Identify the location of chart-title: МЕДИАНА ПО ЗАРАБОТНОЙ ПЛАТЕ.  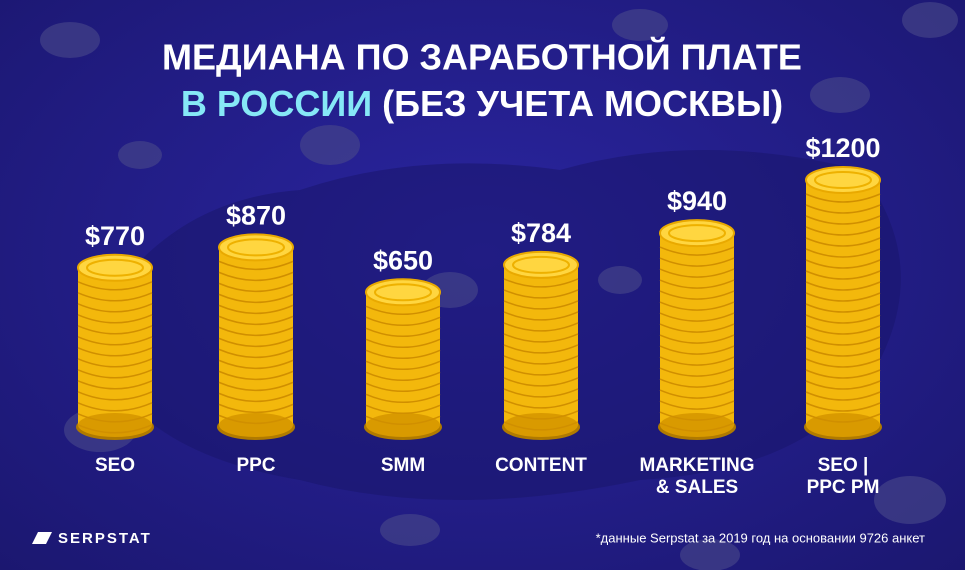
(482, 57).